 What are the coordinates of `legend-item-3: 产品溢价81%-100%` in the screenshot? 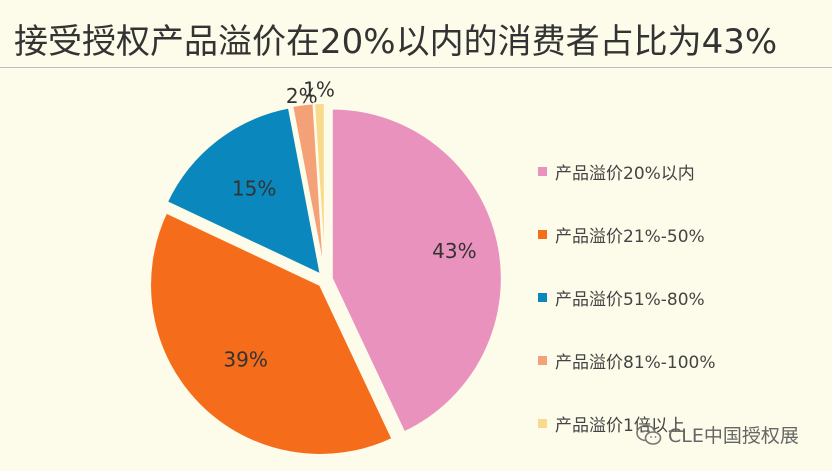 It's located at (627, 360).